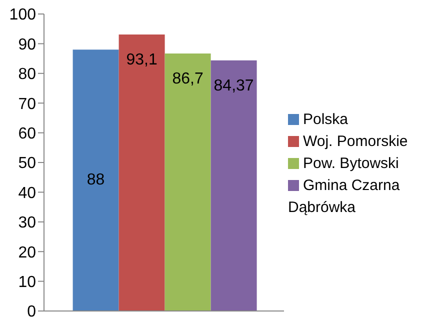 This screenshot has height=327, width=431. I want to click on y-tick-label: 60, so click(27, 133).